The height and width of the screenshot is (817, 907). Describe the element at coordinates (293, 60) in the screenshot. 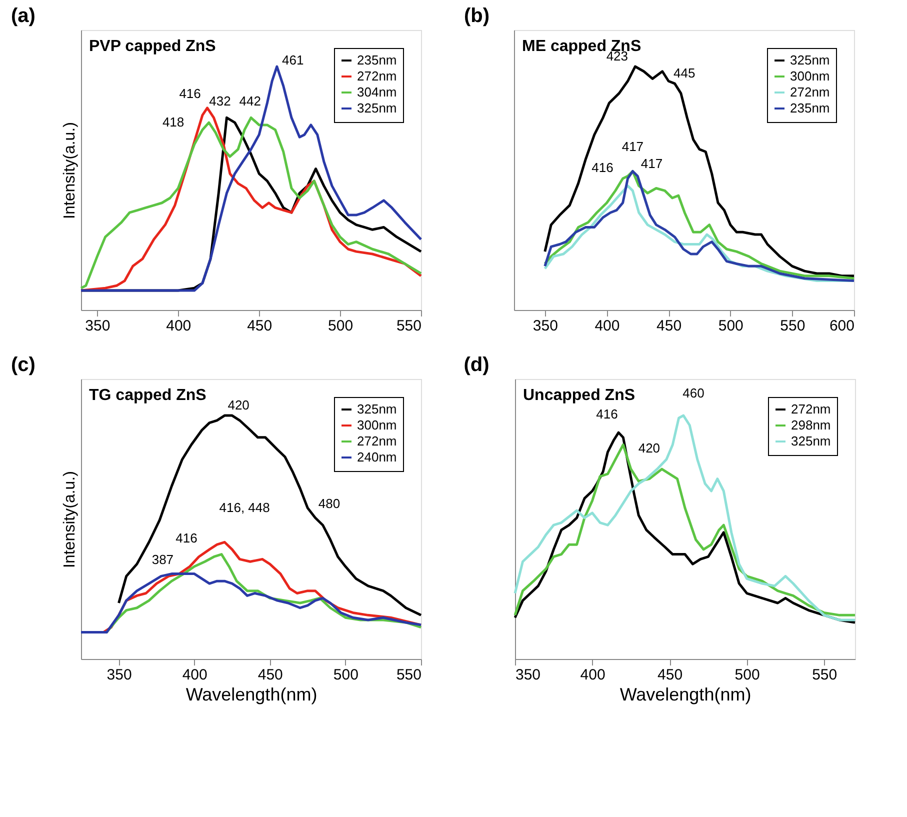

I see `annotation: 461` at that location.